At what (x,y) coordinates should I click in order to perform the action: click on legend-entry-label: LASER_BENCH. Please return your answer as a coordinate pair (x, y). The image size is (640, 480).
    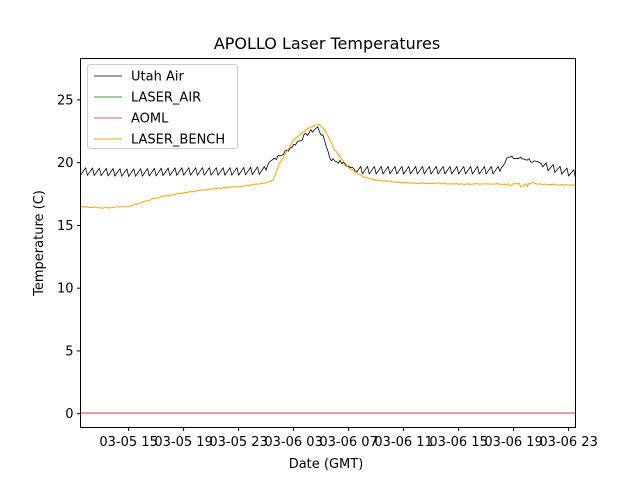
    Looking at the image, I should click on (178, 140).